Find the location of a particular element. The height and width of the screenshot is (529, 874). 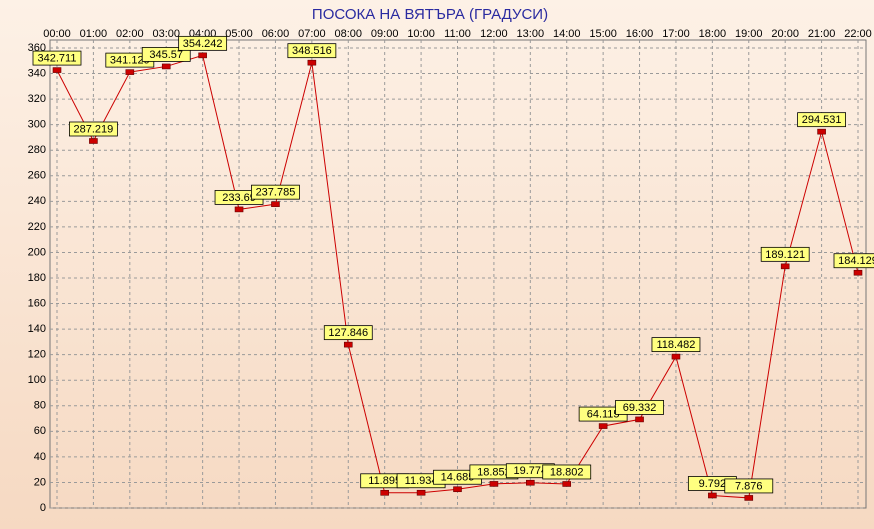

value-label: 14.685 is located at coordinates (458, 478).